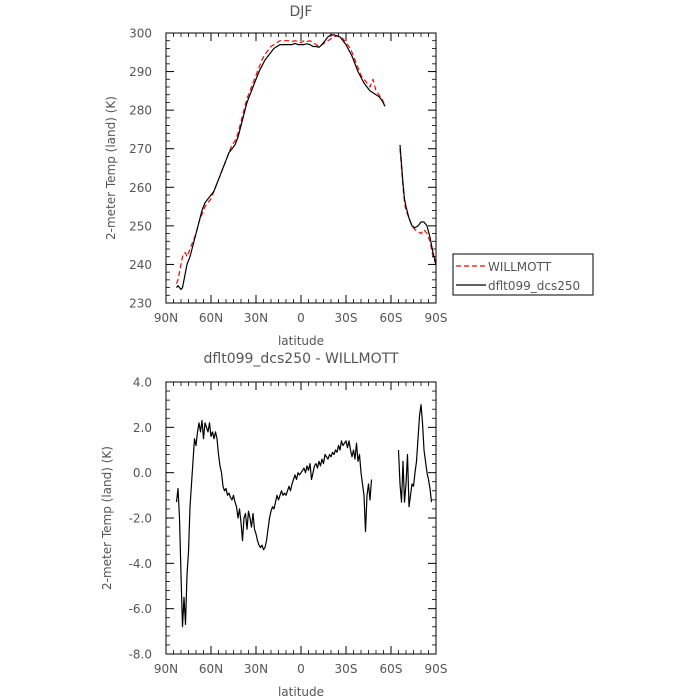 The image size is (700, 700). I want to click on bottom-x-axis-label: latitude, so click(301, 692).